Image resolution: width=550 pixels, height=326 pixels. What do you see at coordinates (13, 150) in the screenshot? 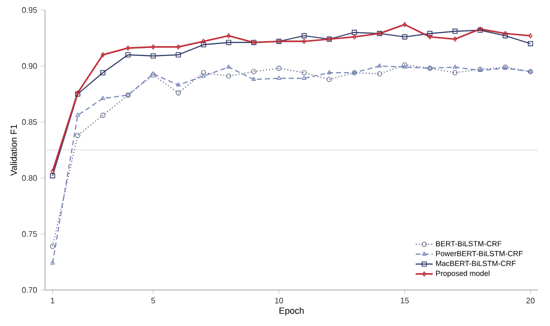
I see `y-axis-title: Validation F1` at bounding box center [13, 150].